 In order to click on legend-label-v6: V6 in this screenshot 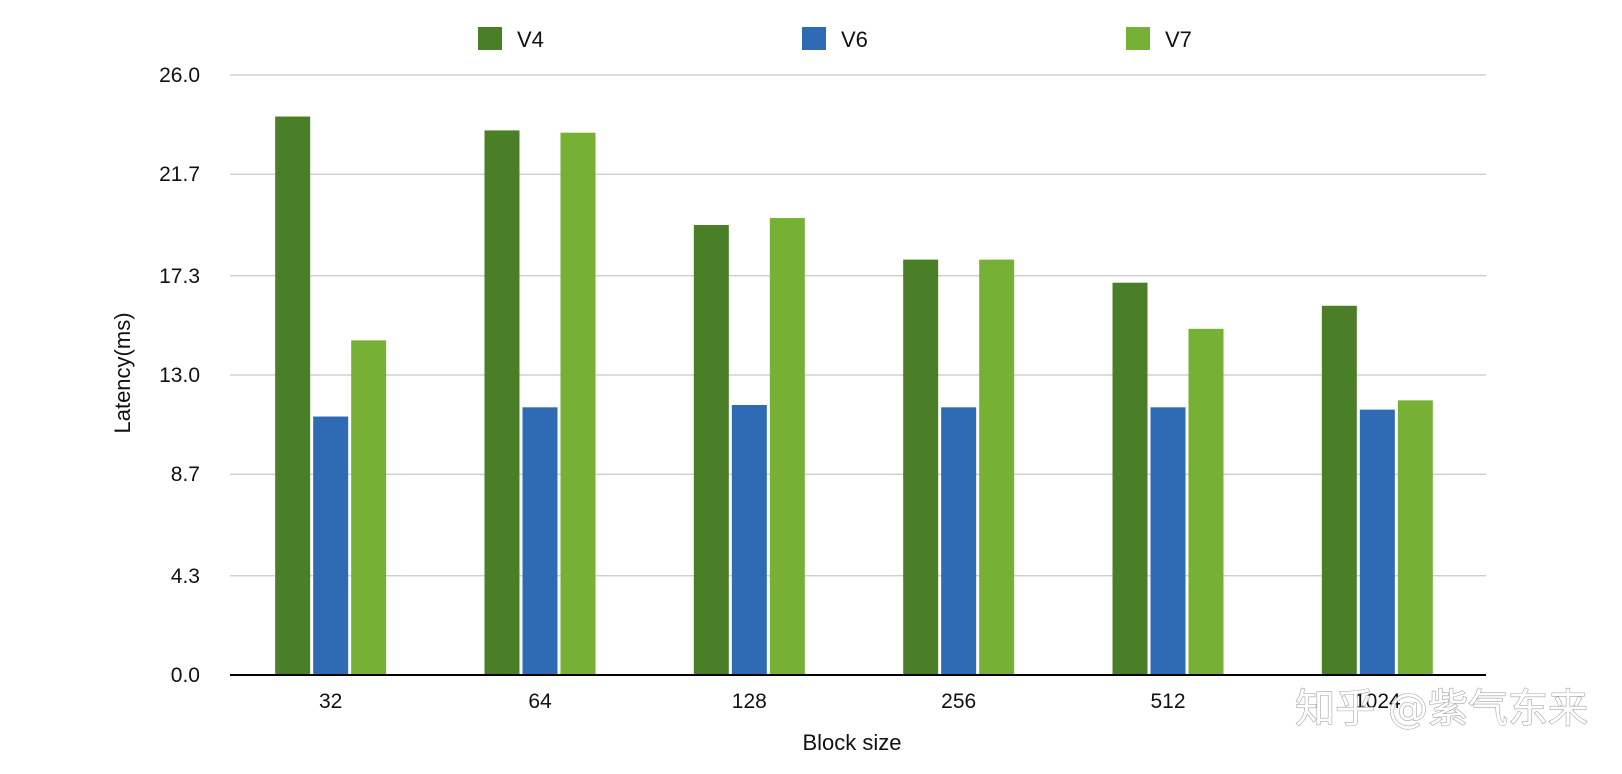, I will do `click(854, 39)`.